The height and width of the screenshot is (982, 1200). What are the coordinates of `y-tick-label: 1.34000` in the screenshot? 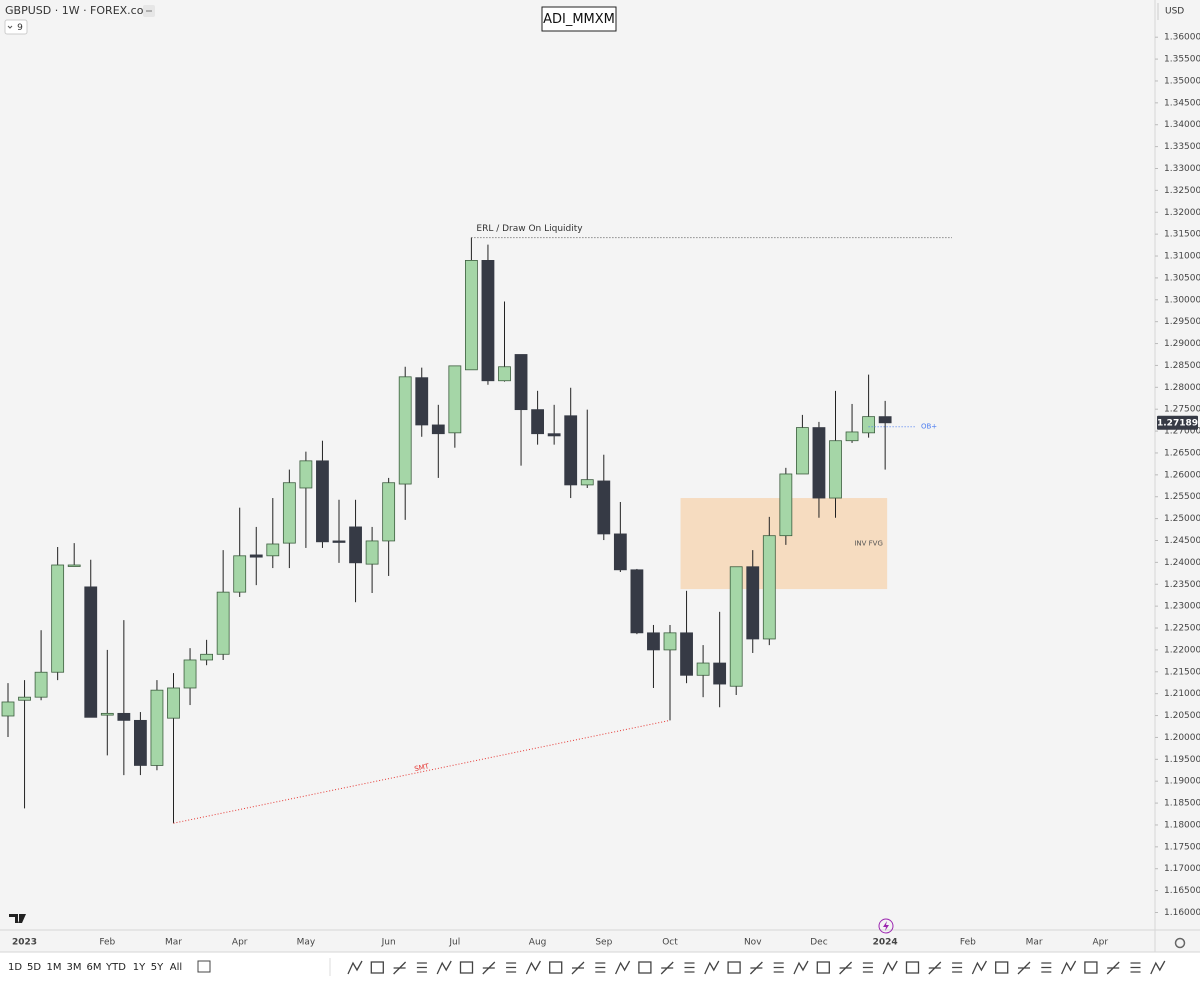 It's located at (1182, 125).